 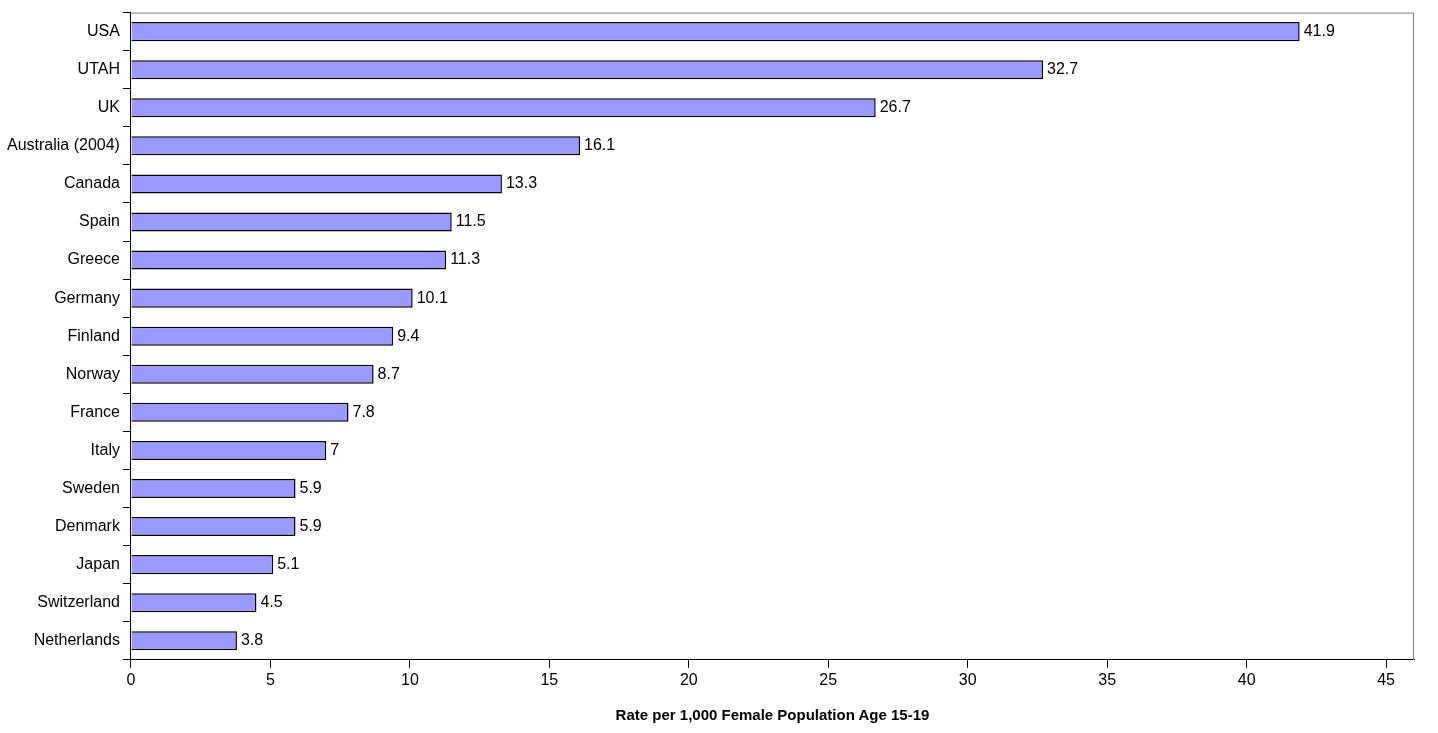 What do you see at coordinates (1107, 679) in the screenshot?
I see `x-tick-label: 35` at bounding box center [1107, 679].